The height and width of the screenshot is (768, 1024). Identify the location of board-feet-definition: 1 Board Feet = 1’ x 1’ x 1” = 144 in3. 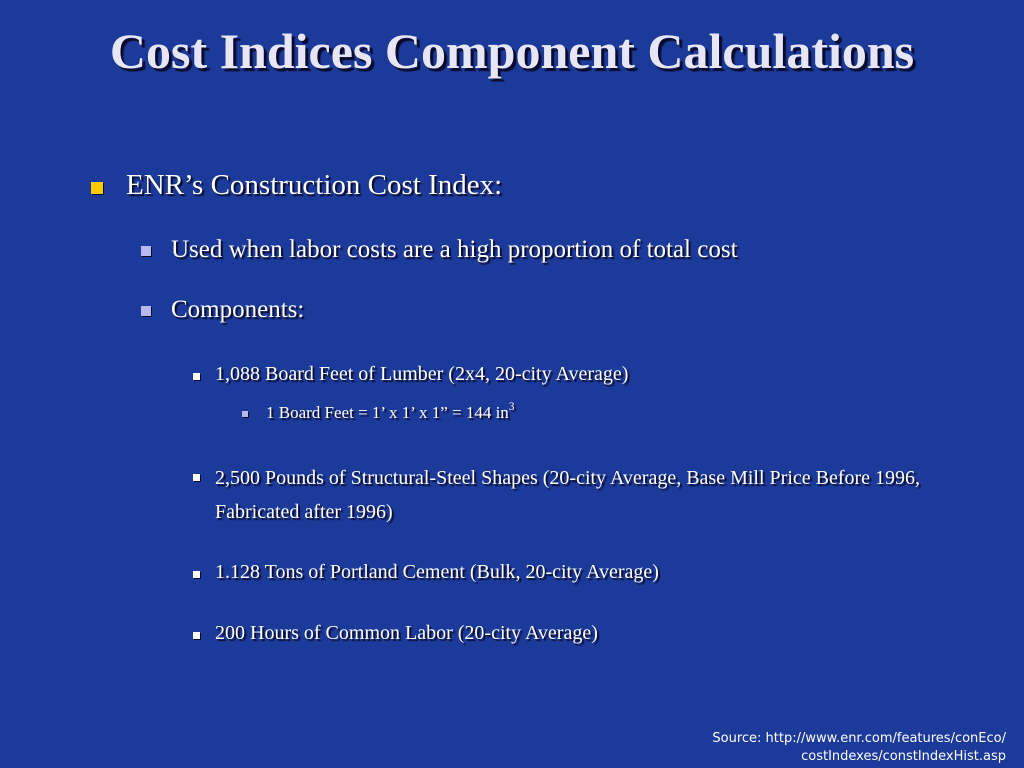
(390, 412).